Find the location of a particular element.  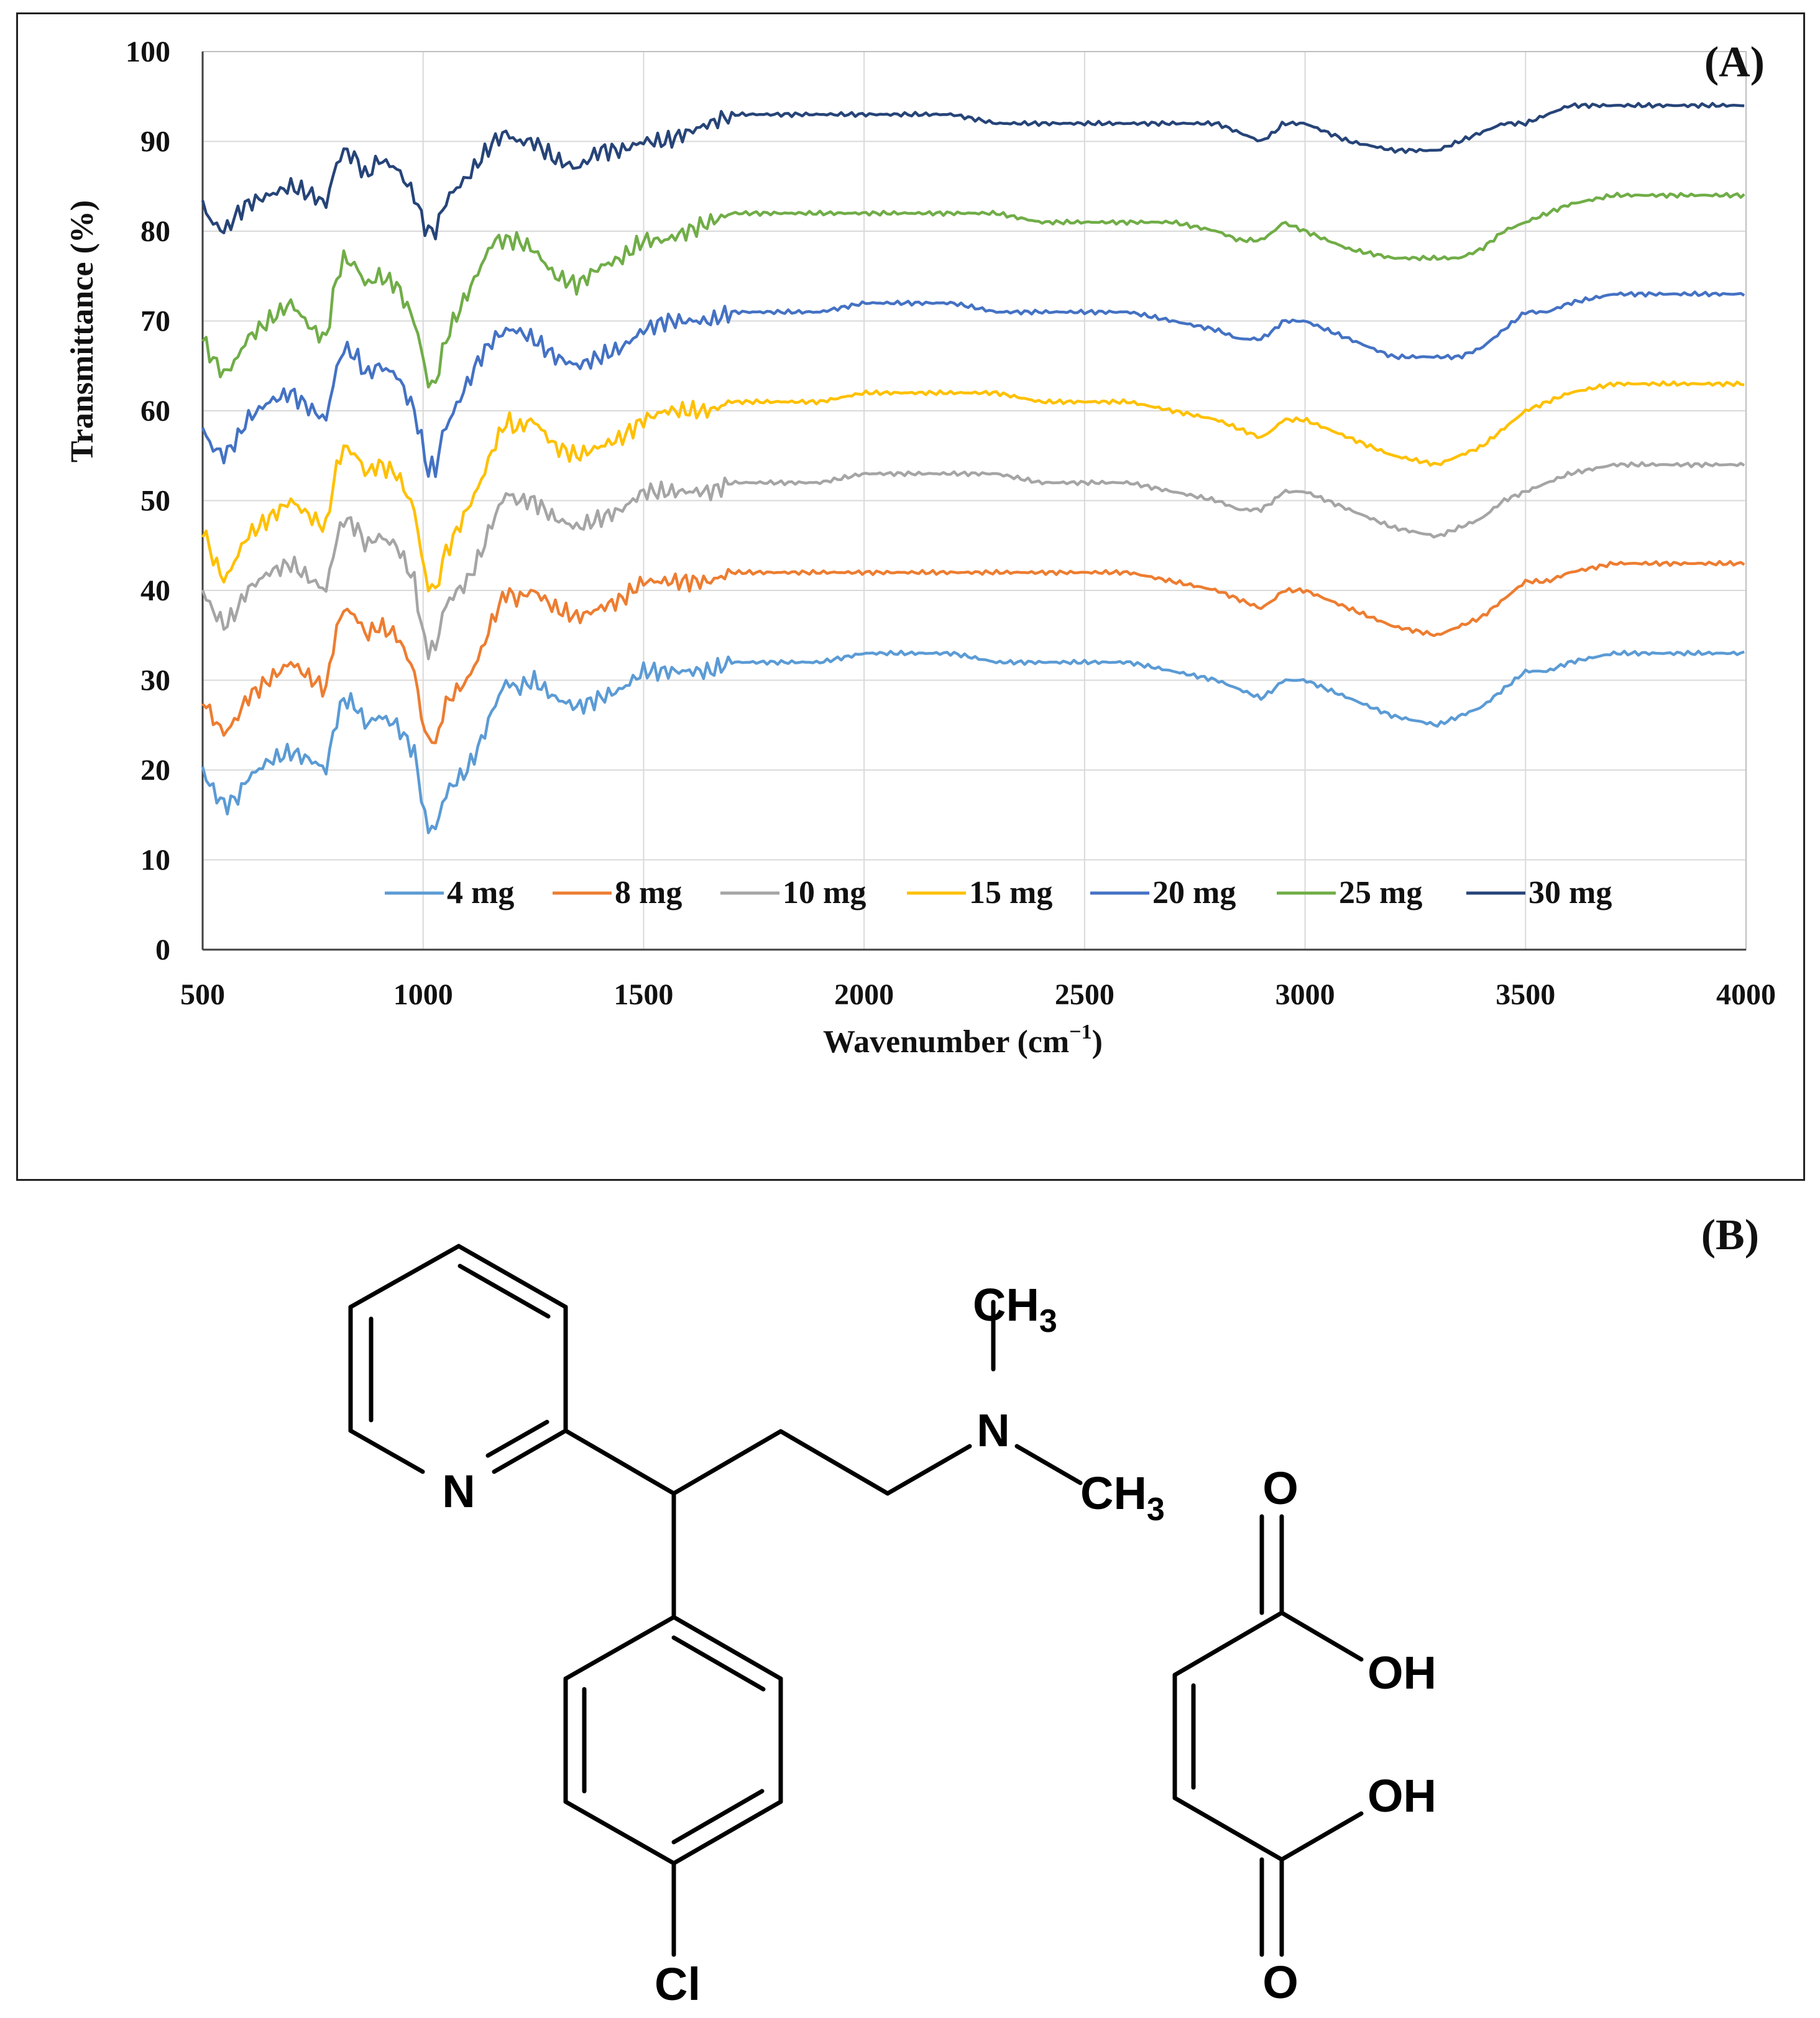

y-tick-label: 80 is located at coordinates (155, 231).